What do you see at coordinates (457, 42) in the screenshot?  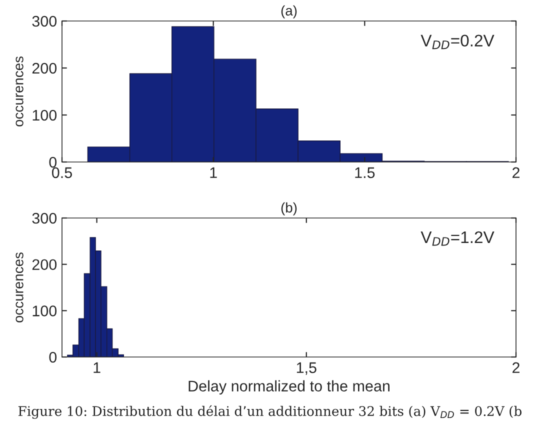 I see `annotation: V$_{DD}$=0.2V` at bounding box center [457, 42].